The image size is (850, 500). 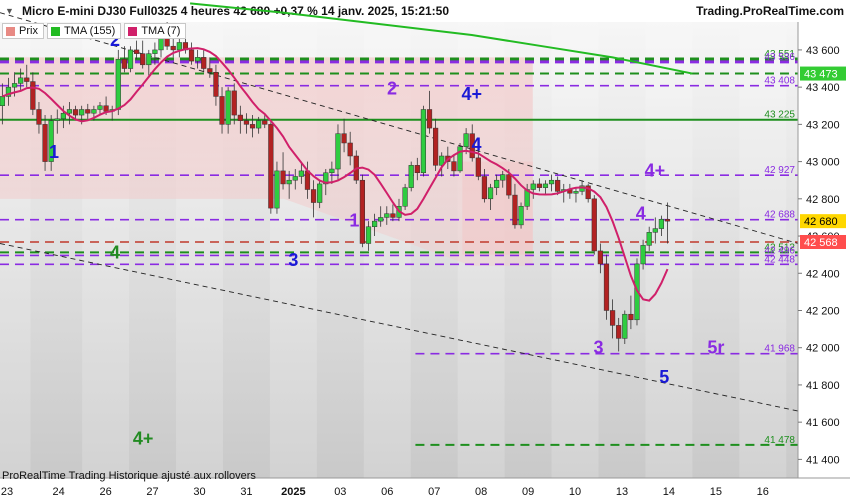 I want to click on level-label: 42 927, so click(x=779, y=170).